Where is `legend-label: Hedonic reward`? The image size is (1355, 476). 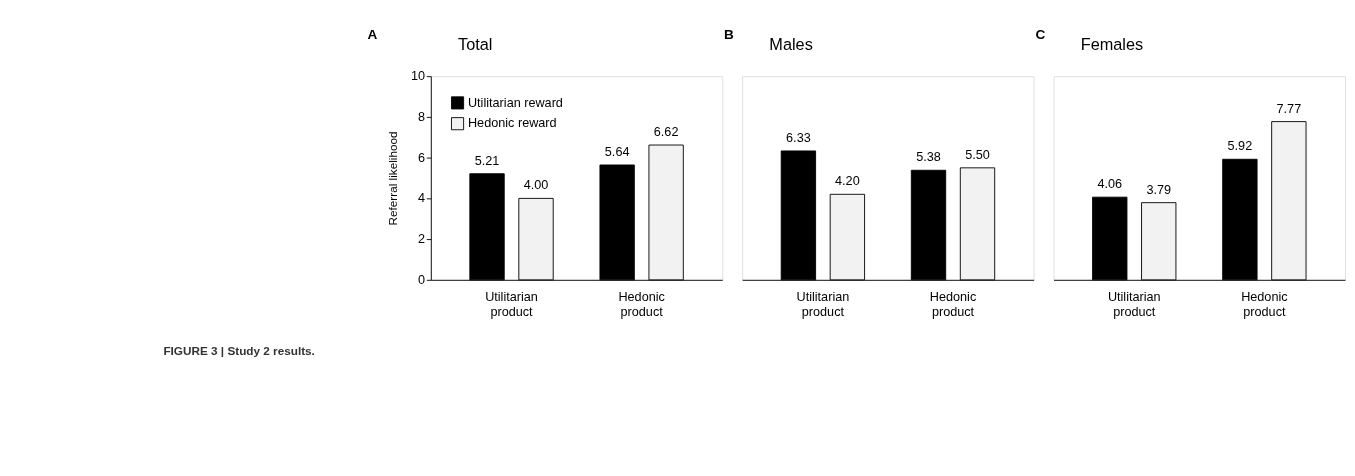
legend-label: Hedonic reward is located at coordinates (512, 123).